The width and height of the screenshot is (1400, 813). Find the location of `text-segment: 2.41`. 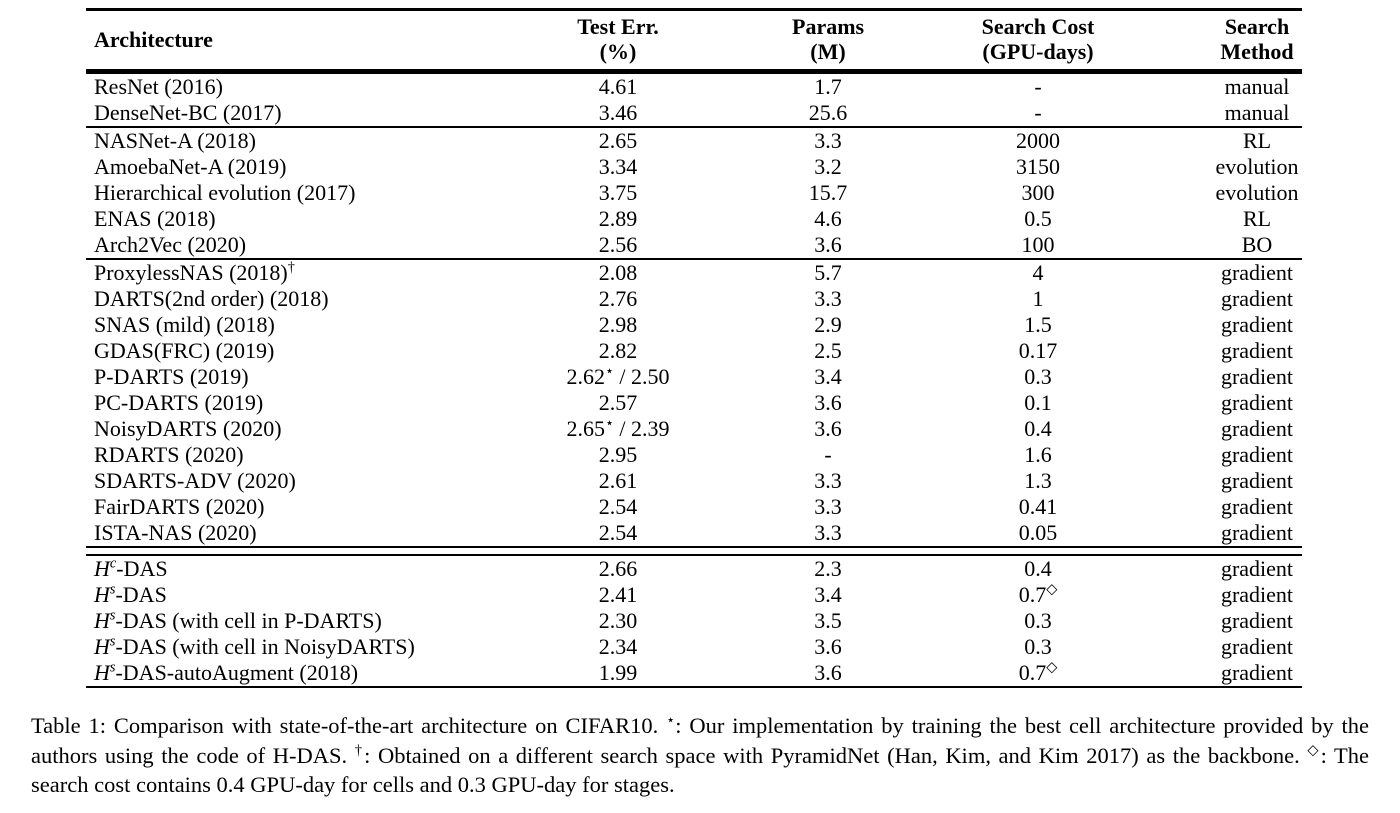

text-segment: 2.41 is located at coordinates (618, 594).